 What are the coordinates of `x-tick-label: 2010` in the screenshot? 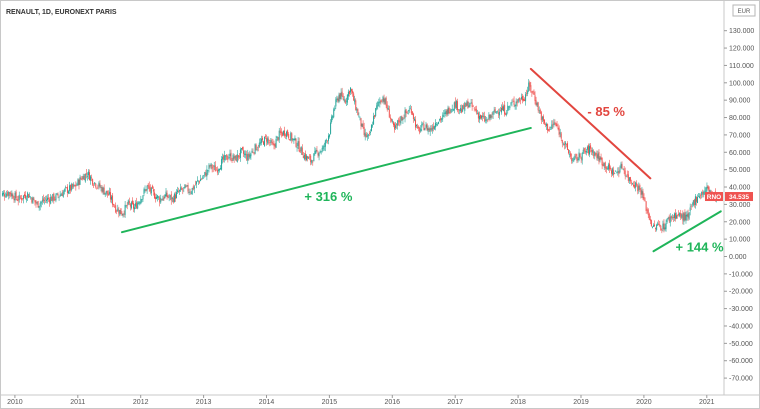 It's located at (15, 402).